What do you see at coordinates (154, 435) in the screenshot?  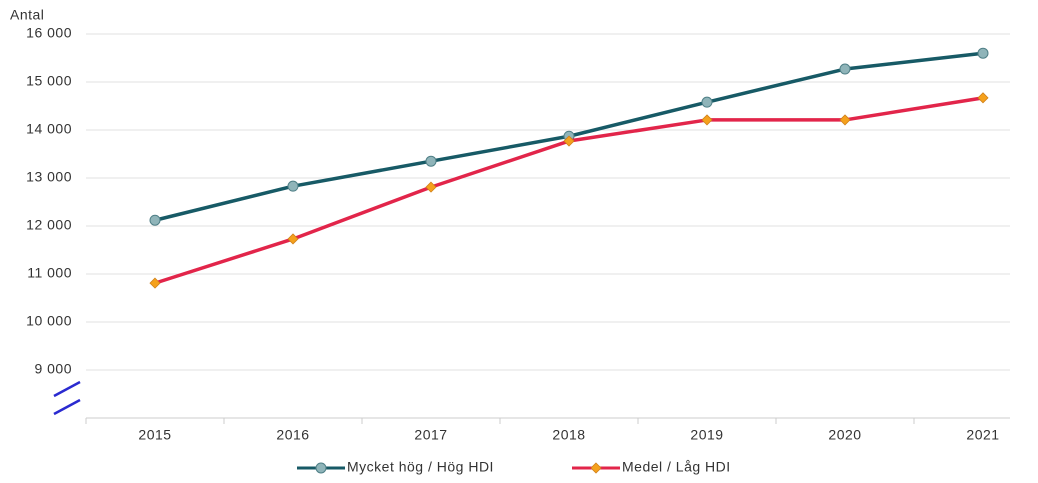 I see `x-tick-label: 2015` at bounding box center [154, 435].